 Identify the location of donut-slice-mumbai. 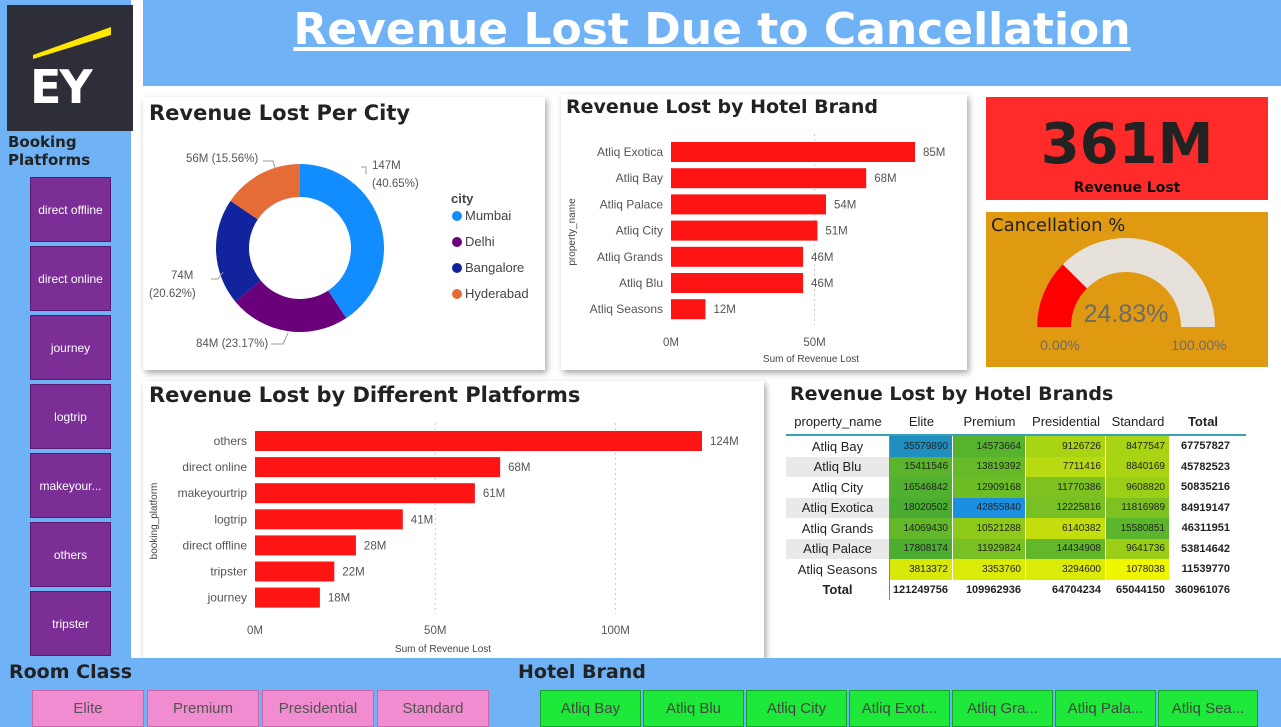
(342, 241).